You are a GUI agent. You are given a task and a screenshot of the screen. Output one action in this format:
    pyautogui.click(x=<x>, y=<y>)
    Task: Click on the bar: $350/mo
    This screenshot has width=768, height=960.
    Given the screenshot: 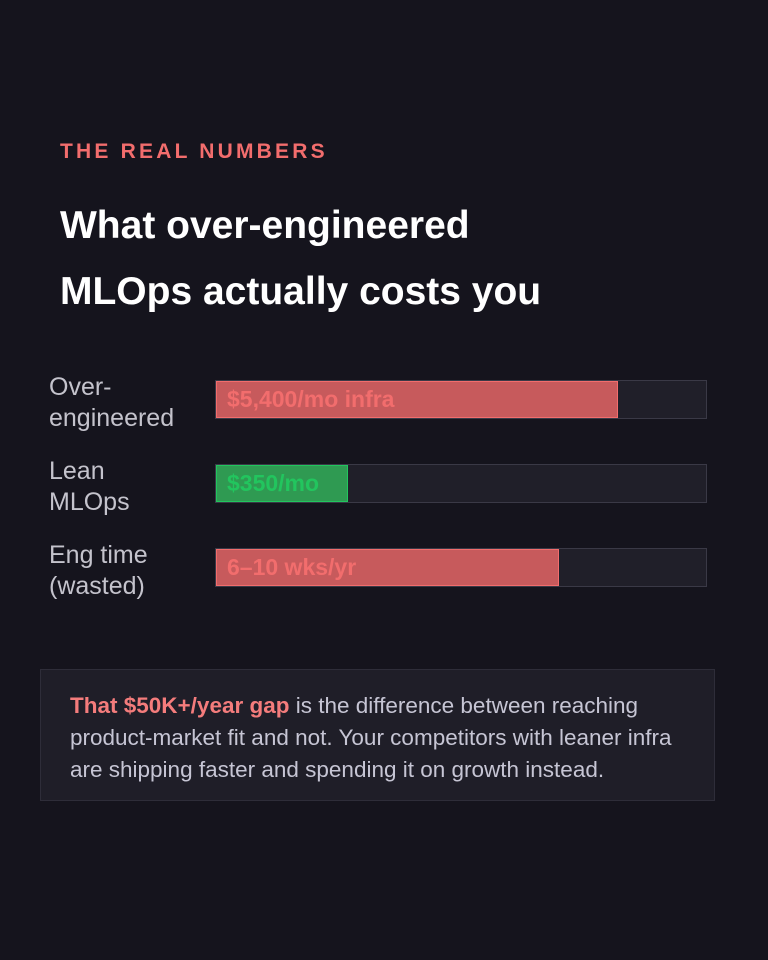 What is the action you would take?
    pyautogui.click(x=282, y=483)
    